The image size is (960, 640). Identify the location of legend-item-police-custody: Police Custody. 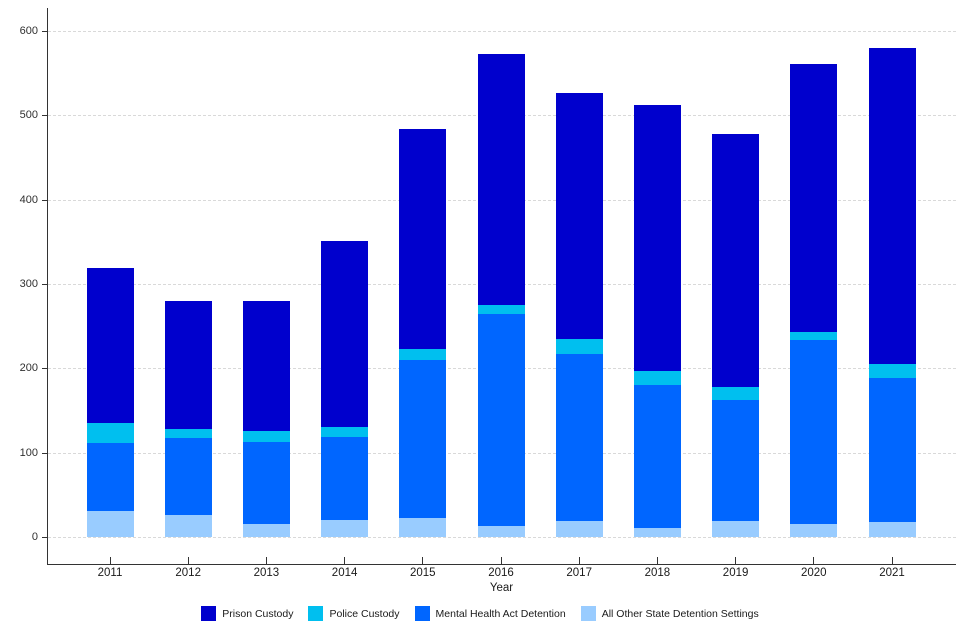
(354, 613).